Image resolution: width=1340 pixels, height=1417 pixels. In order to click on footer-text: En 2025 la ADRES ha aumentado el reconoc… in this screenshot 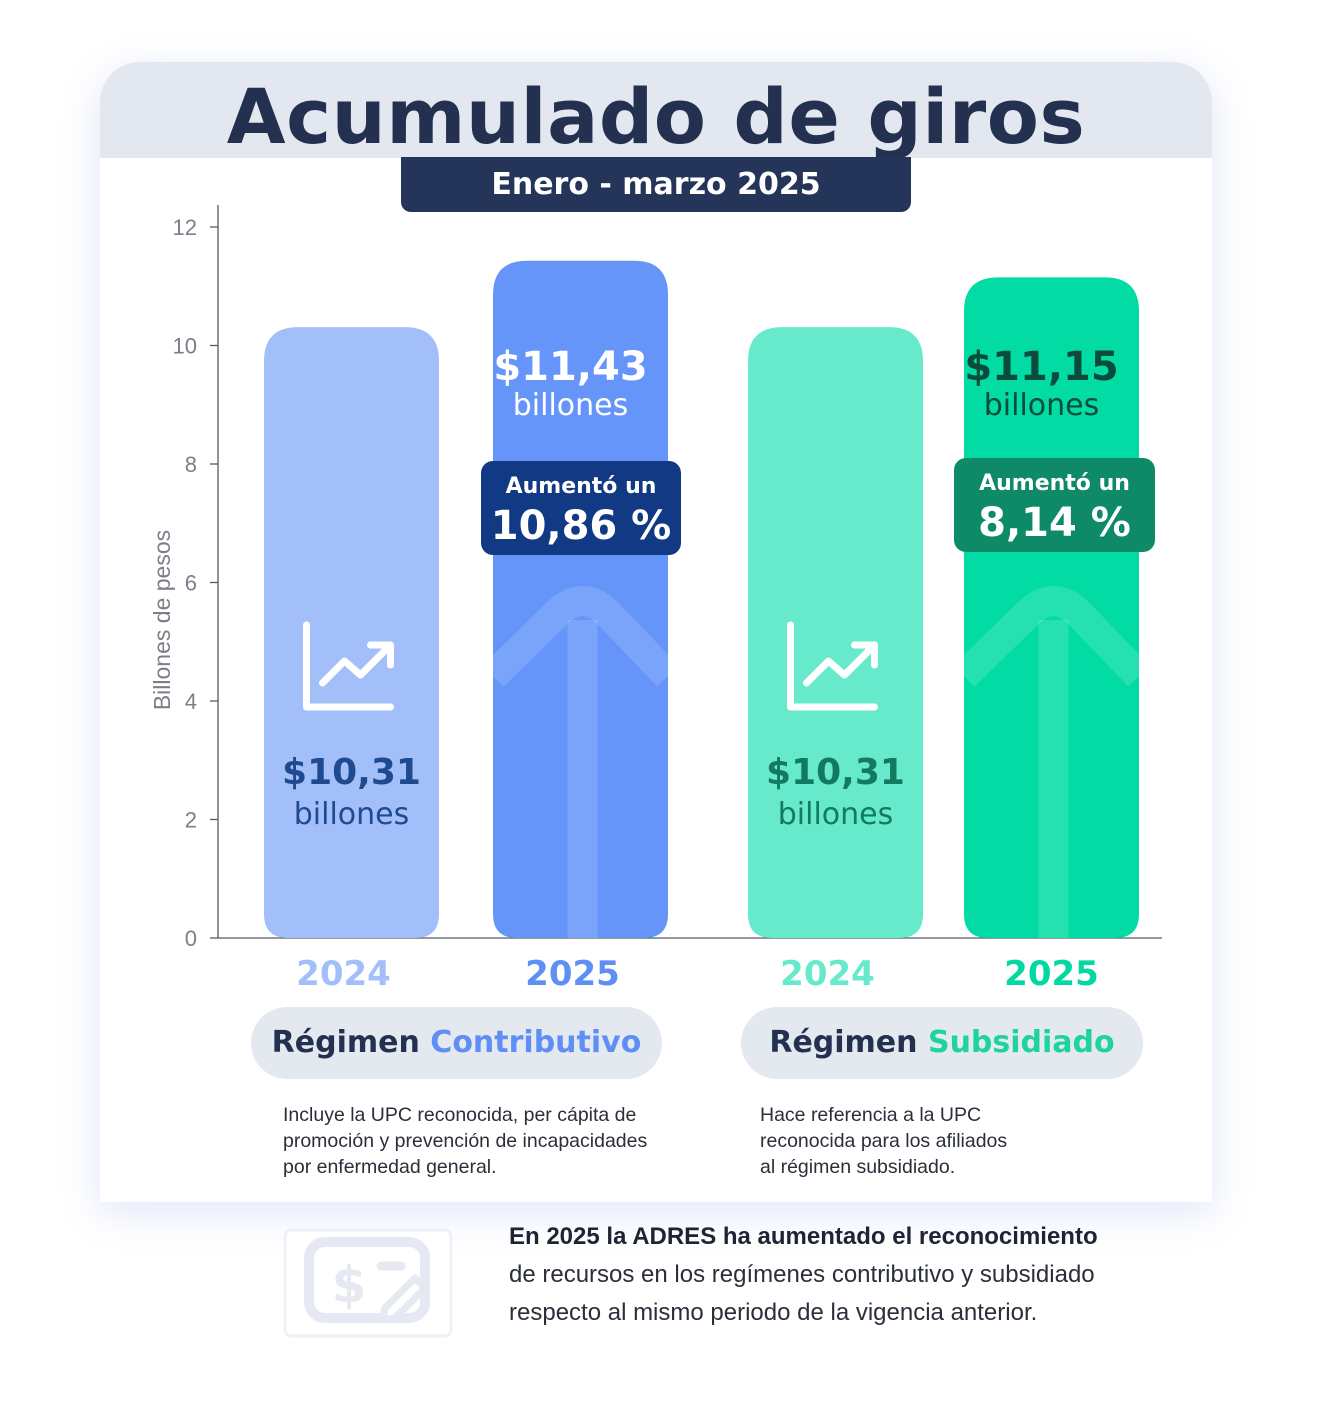, I will do `click(829, 1275)`.